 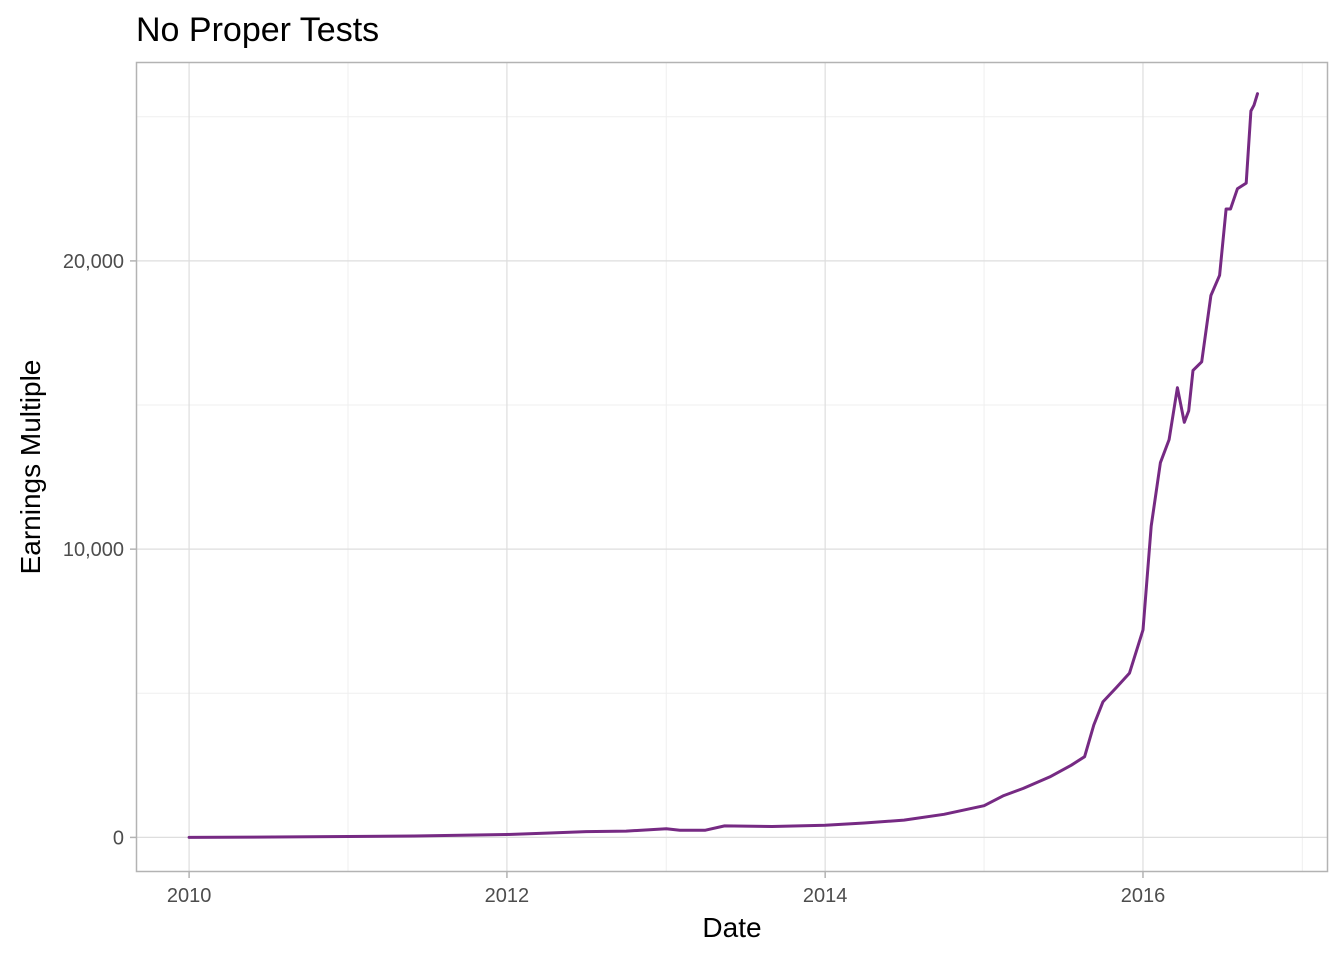 I want to click on y-tick-label: 0, so click(x=118, y=838).